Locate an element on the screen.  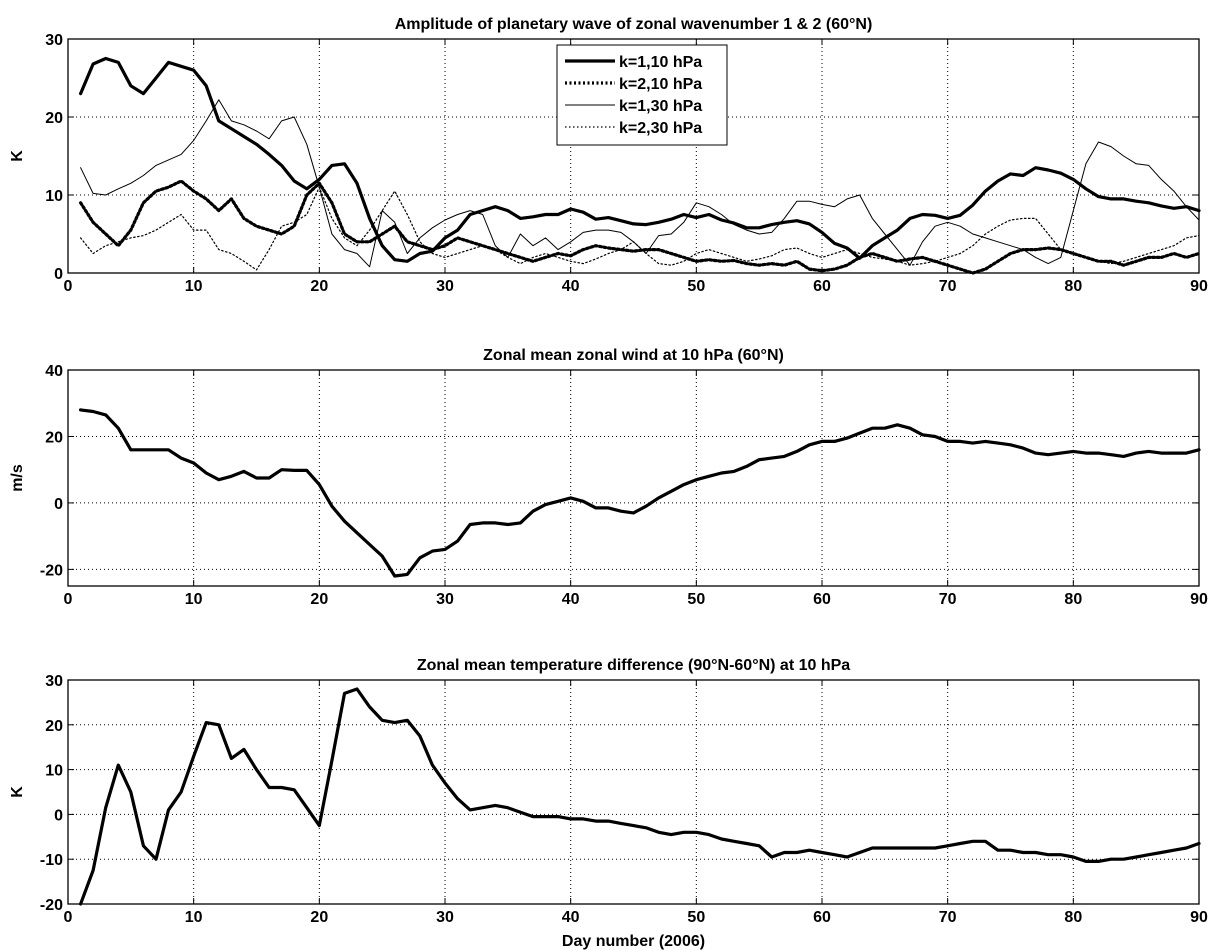
legend: k=1,10 hPa k=2,10 hPa k=1,30 hPa k=2,30 hPa is located at coordinates (642, 95).